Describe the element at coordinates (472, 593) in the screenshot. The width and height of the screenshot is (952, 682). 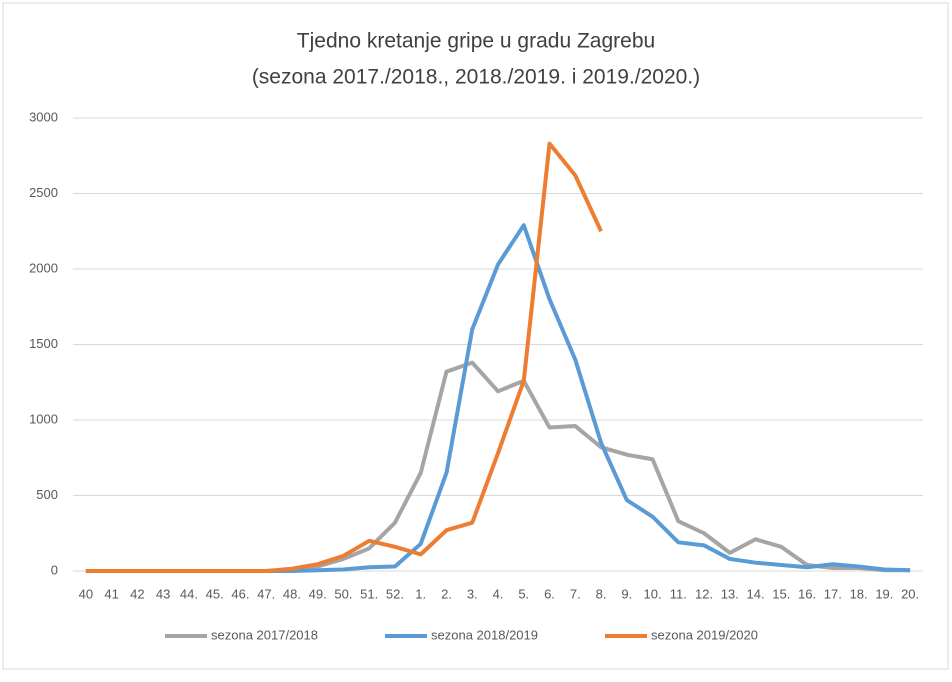
I see `x-tick-label: 3.` at that location.